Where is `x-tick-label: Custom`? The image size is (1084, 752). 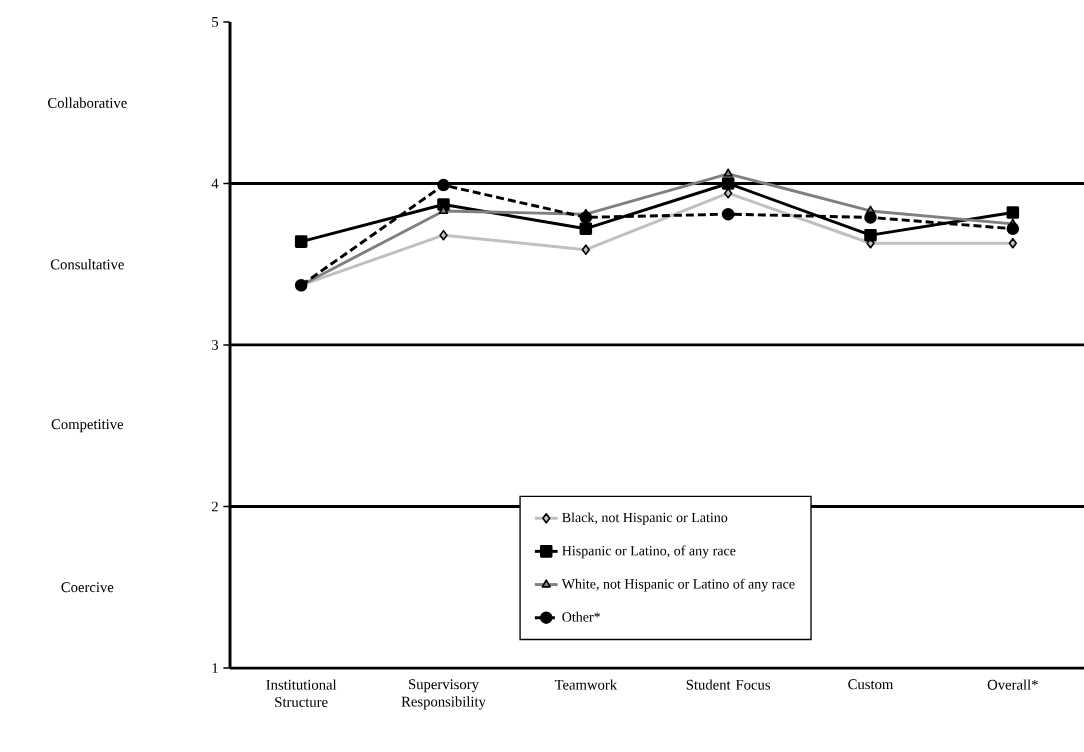
x-tick-label: Custom is located at coordinates (871, 684).